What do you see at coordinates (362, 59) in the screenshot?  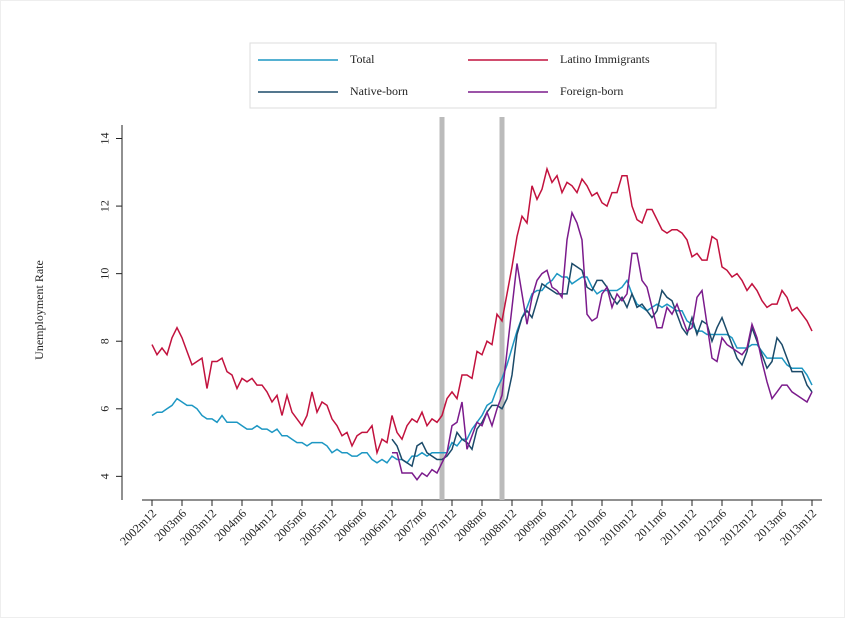 I see `legend-label: Total` at bounding box center [362, 59].